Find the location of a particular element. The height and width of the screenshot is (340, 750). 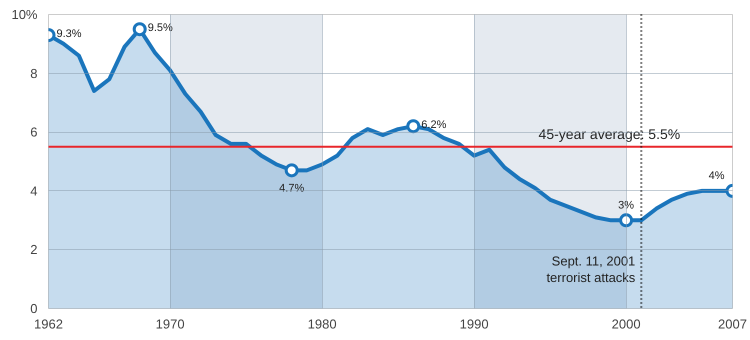

y-tick-label: 2 is located at coordinates (34, 250).